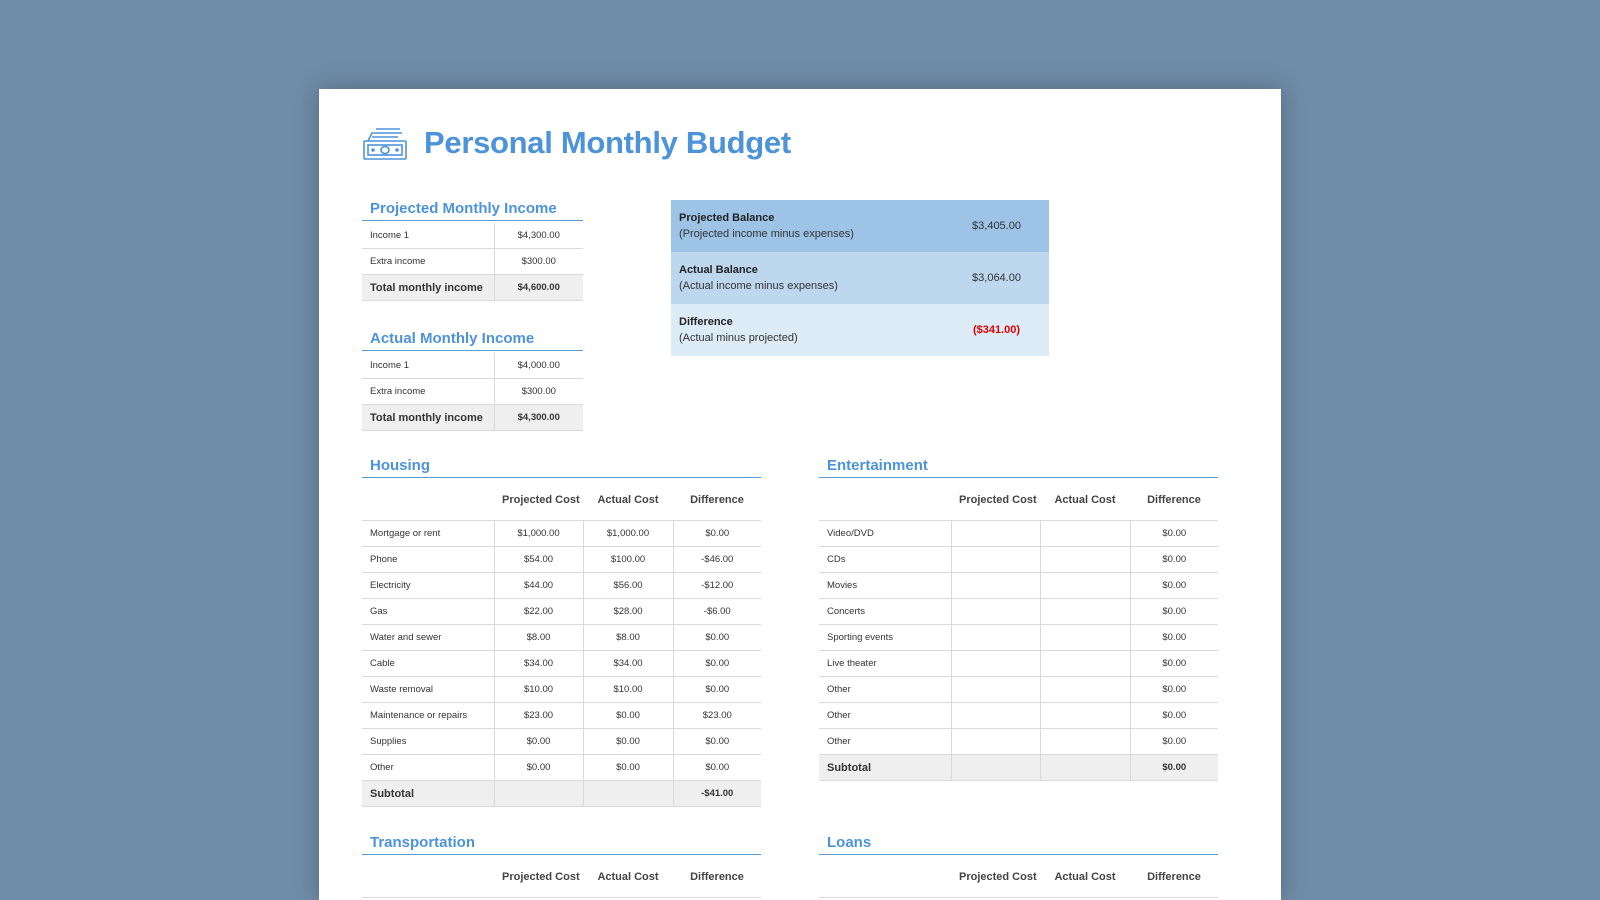  What do you see at coordinates (885, 533) in the screenshot?
I see `expense-label: Video/DVD` at bounding box center [885, 533].